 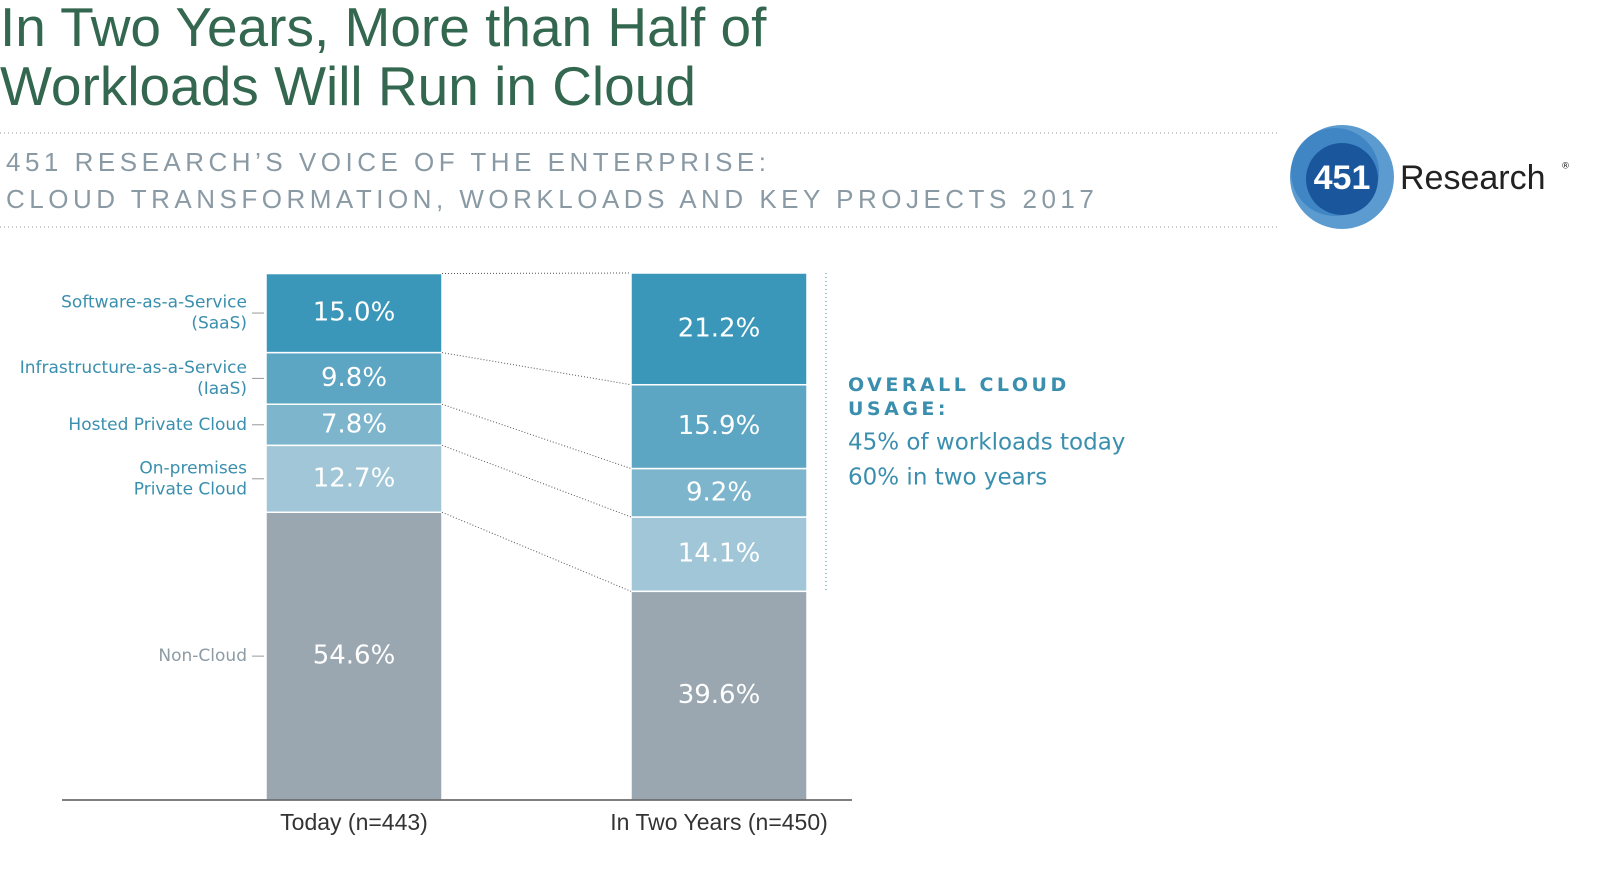 What do you see at coordinates (986, 443) in the screenshot?
I see `annotation-line: 45% of workloads today` at bounding box center [986, 443].